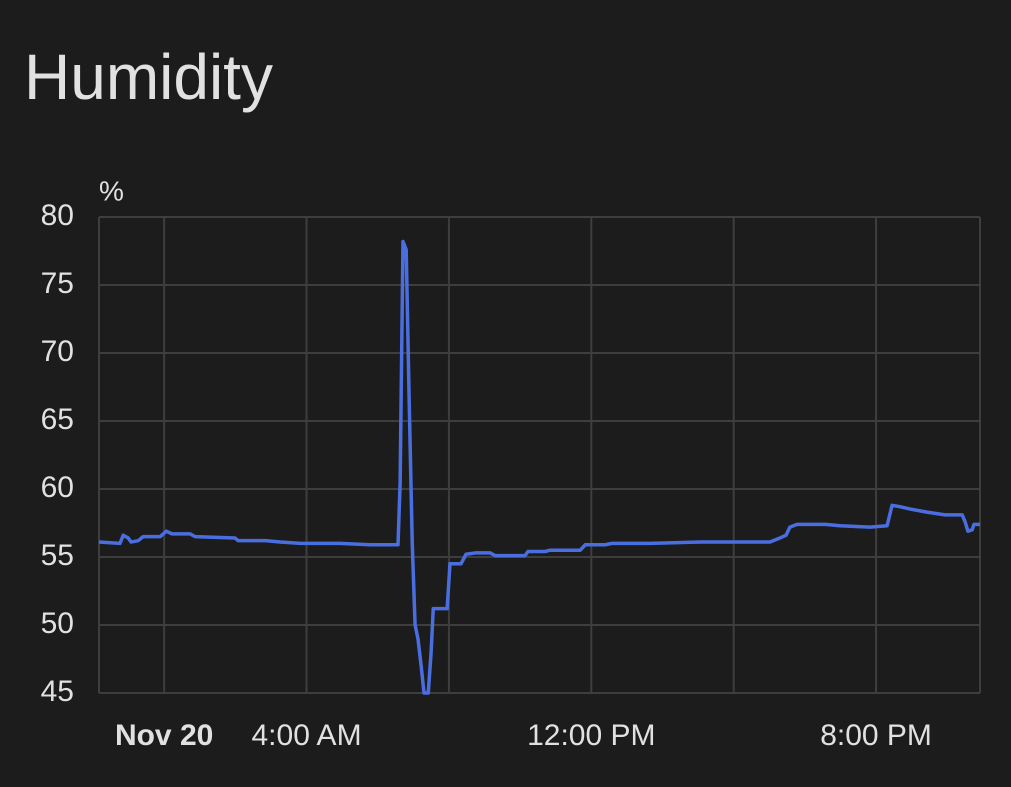 This screenshot has height=787, width=1011. What do you see at coordinates (57, 215) in the screenshot?
I see `y-tick-label: 80` at bounding box center [57, 215].